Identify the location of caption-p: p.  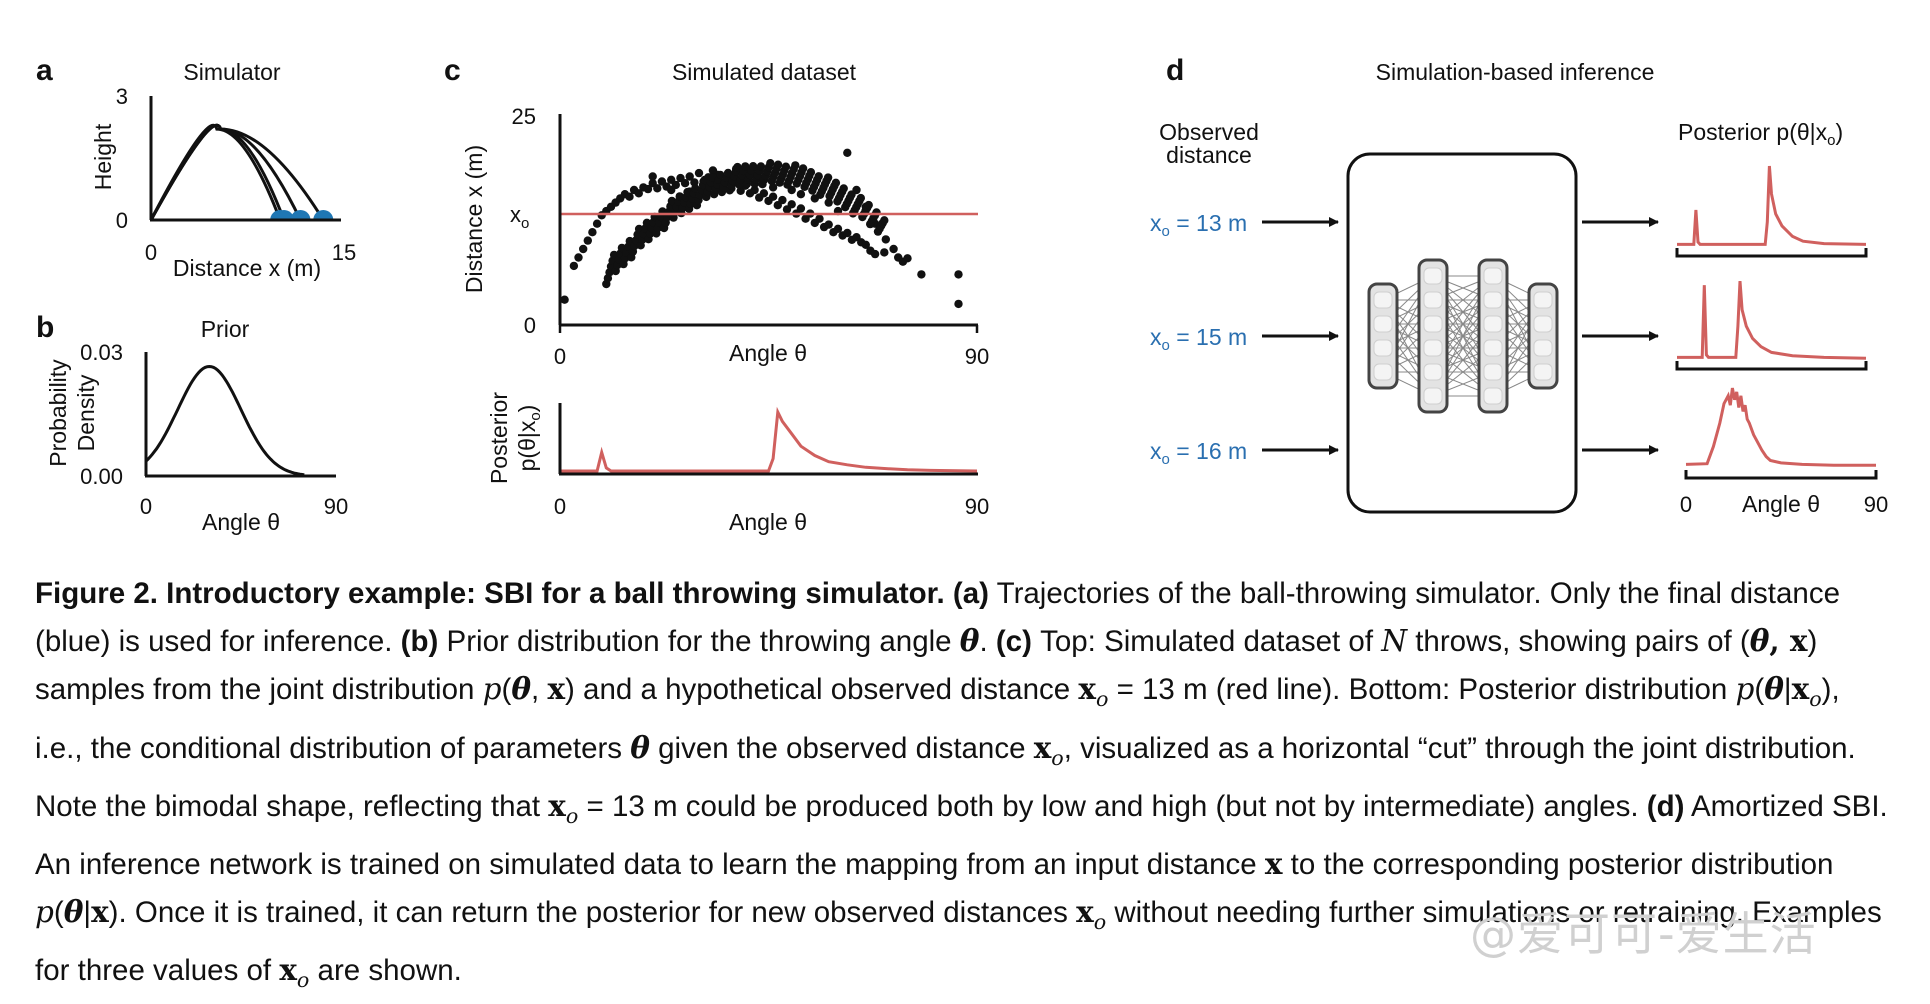
(492, 689).